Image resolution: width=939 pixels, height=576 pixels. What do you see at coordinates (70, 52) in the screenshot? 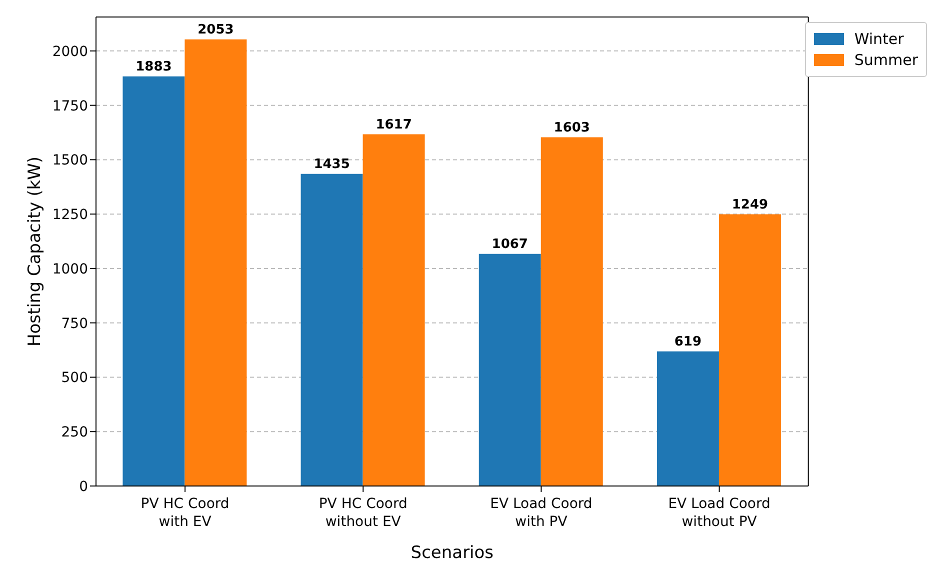
I see `y-tick-label: 2000` at bounding box center [70, 52].